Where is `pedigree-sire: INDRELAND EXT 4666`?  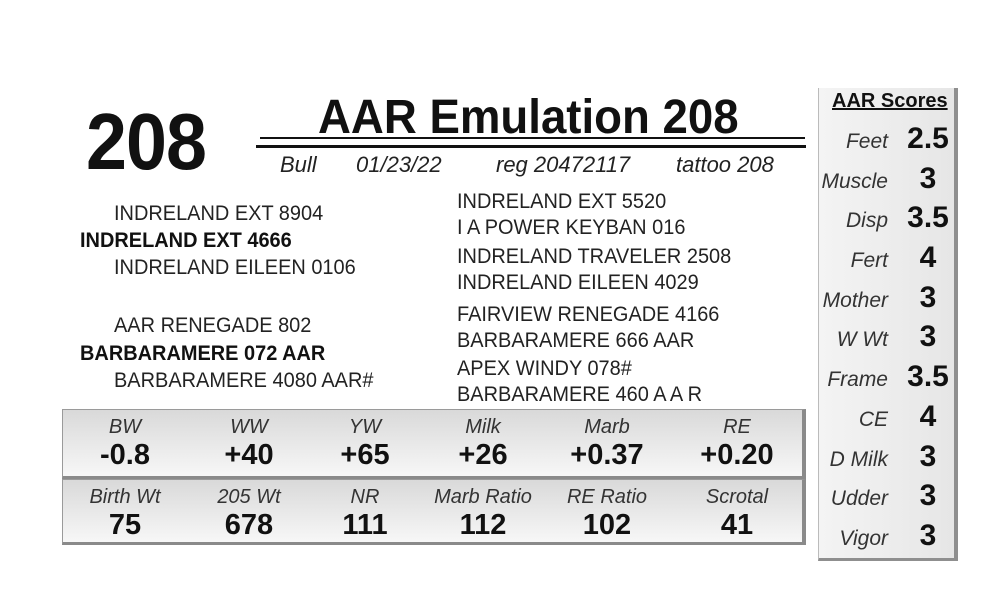
pedigree-sire: INDRELAND EXT 4666 is located at coordinates (186, 240).